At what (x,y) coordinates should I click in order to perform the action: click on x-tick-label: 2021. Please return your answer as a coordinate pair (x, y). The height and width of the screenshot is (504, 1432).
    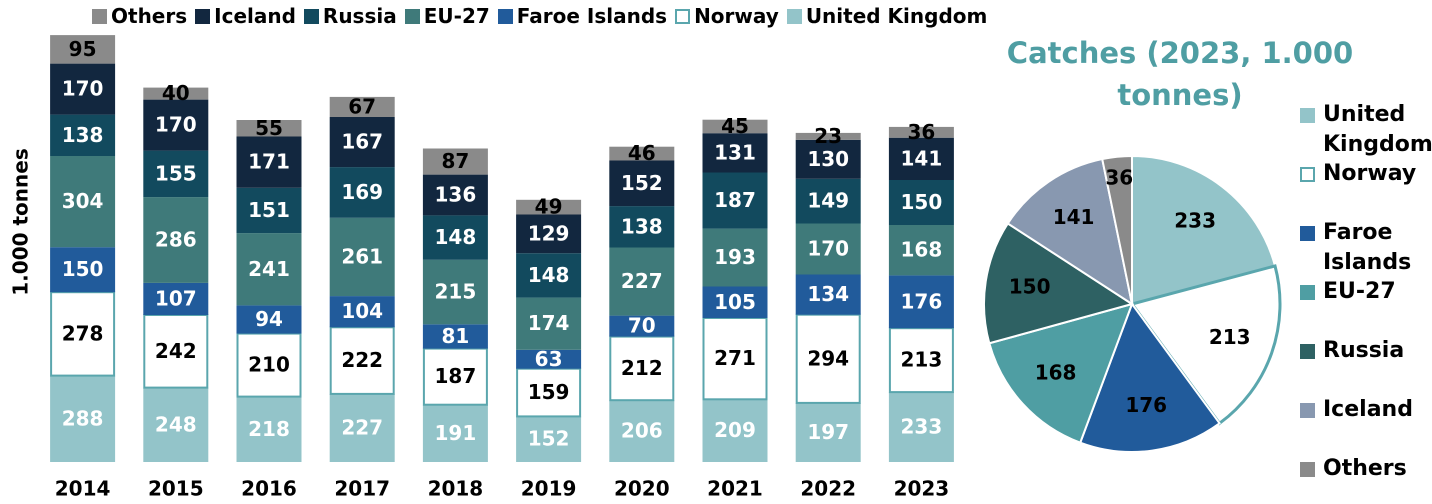
    Looking at the image, I should click on (735, 489).